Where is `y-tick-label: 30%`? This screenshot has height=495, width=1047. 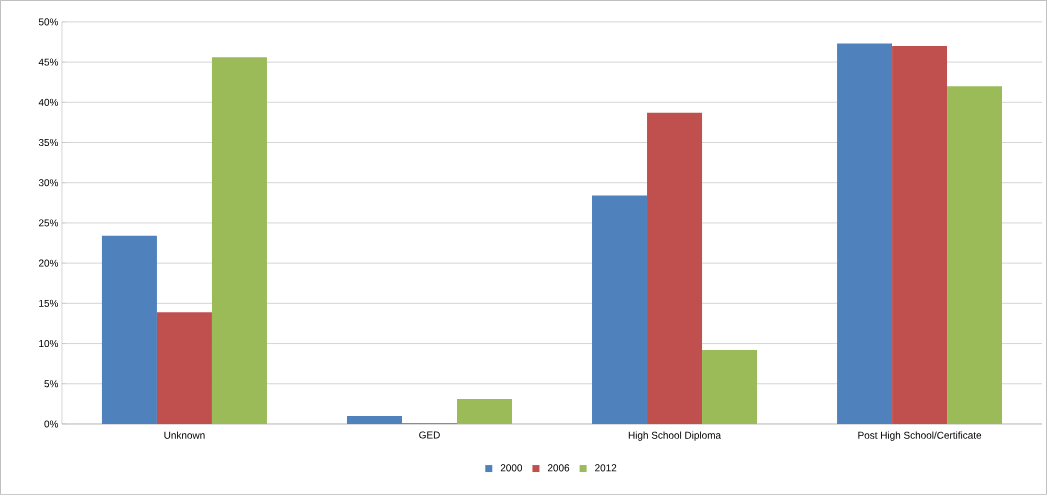 y-tick-label: 30% is located at coordinates (48, 183).